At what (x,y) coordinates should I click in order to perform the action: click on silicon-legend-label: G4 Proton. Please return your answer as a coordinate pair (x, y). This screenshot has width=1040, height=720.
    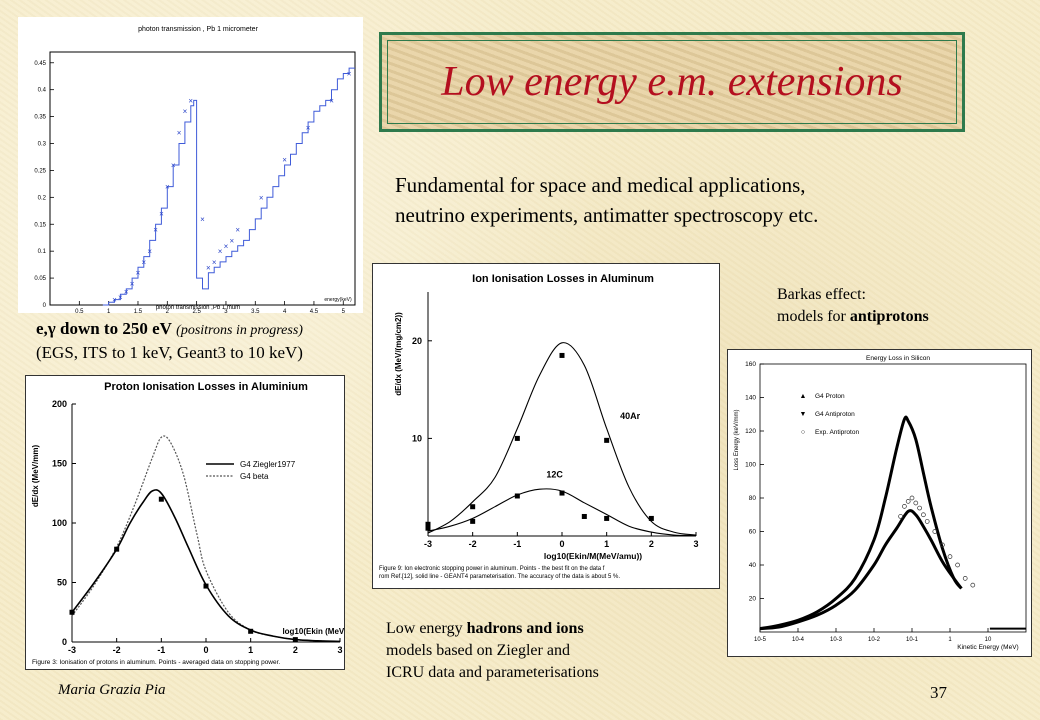
    Looking at the image, I should click on (830, 396).